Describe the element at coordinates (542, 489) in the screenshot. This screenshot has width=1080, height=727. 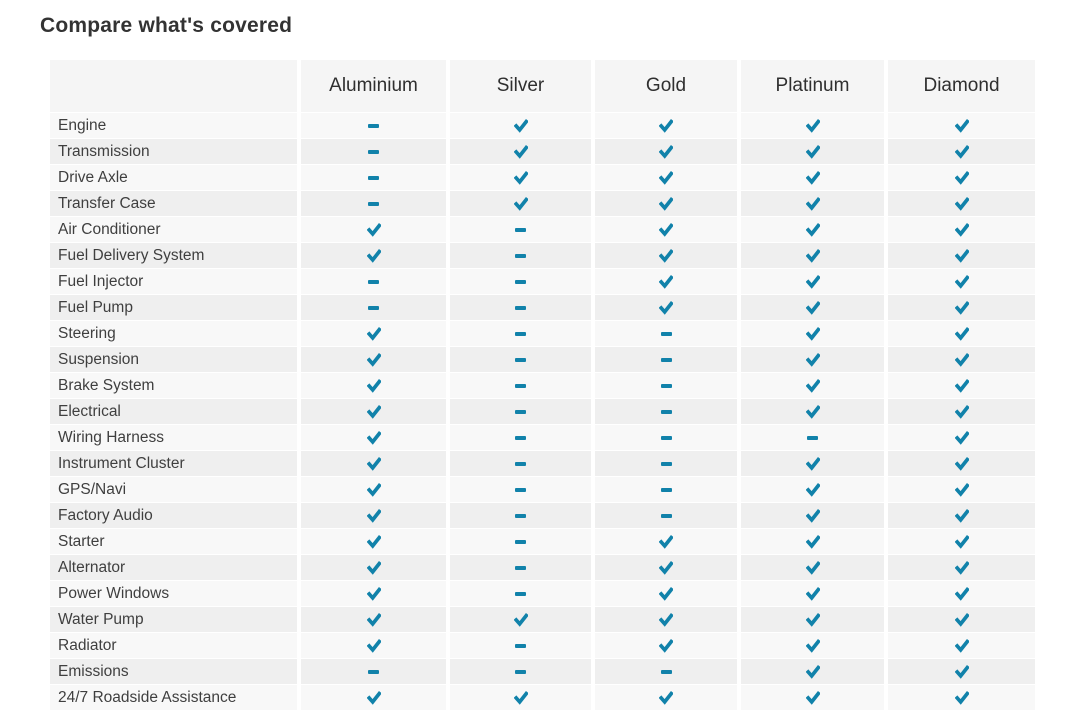
I see `table-row: GPS/Navi` at that location.